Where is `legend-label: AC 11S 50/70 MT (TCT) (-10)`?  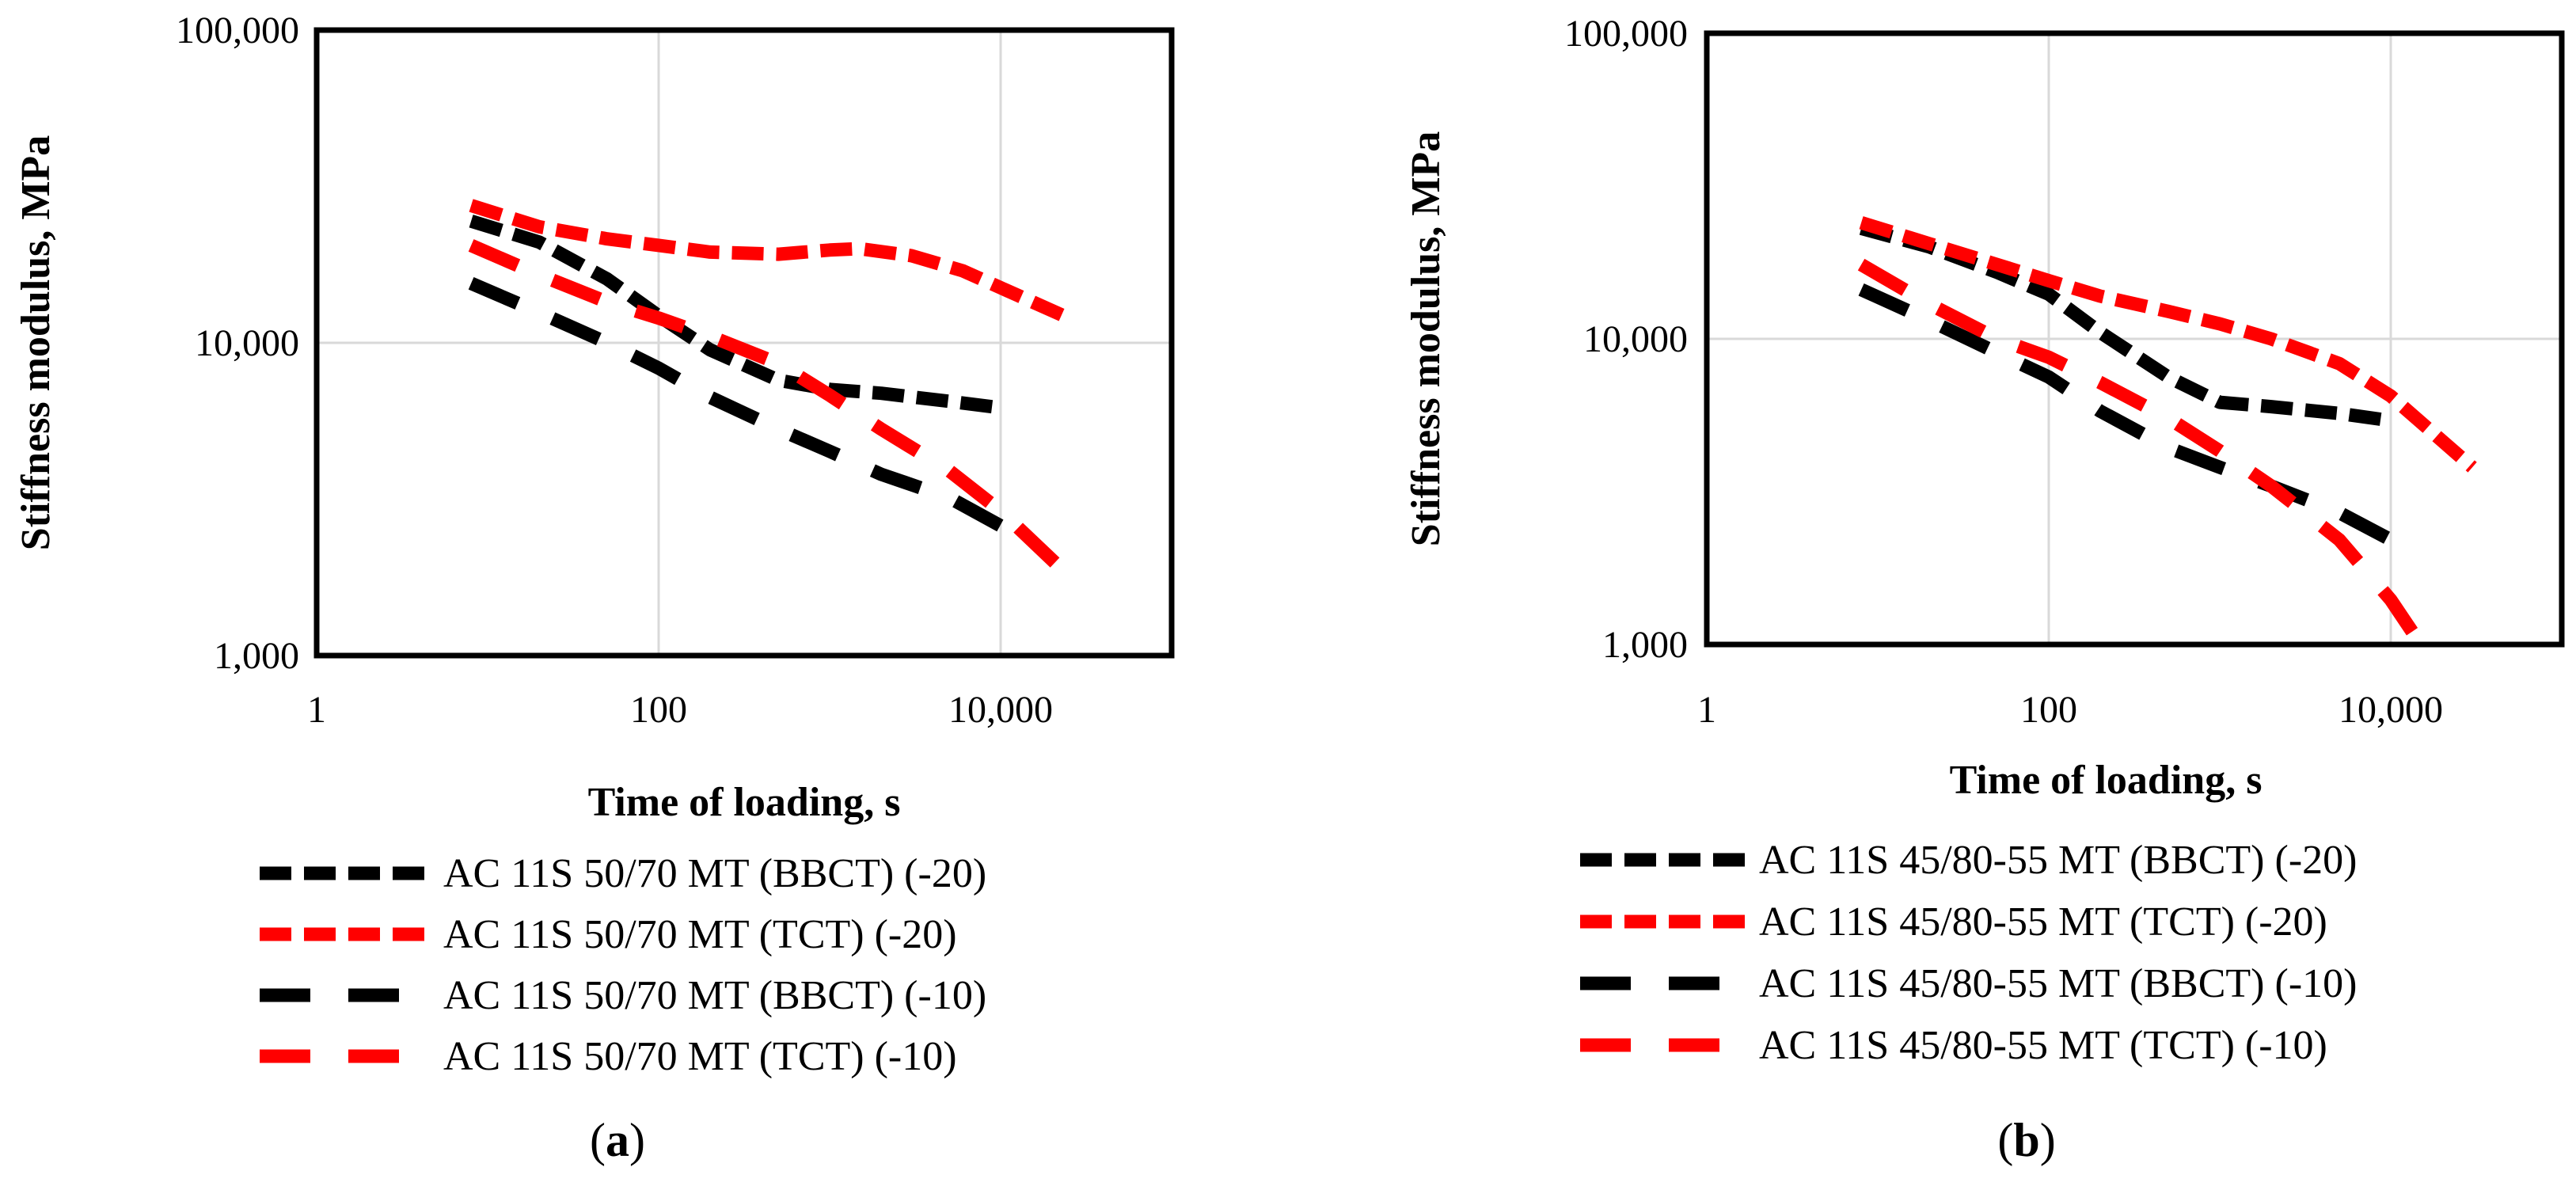 legend-label: AC 11S 50/70 MT (TCT) (-10) is located at coordinates (700, 1056).